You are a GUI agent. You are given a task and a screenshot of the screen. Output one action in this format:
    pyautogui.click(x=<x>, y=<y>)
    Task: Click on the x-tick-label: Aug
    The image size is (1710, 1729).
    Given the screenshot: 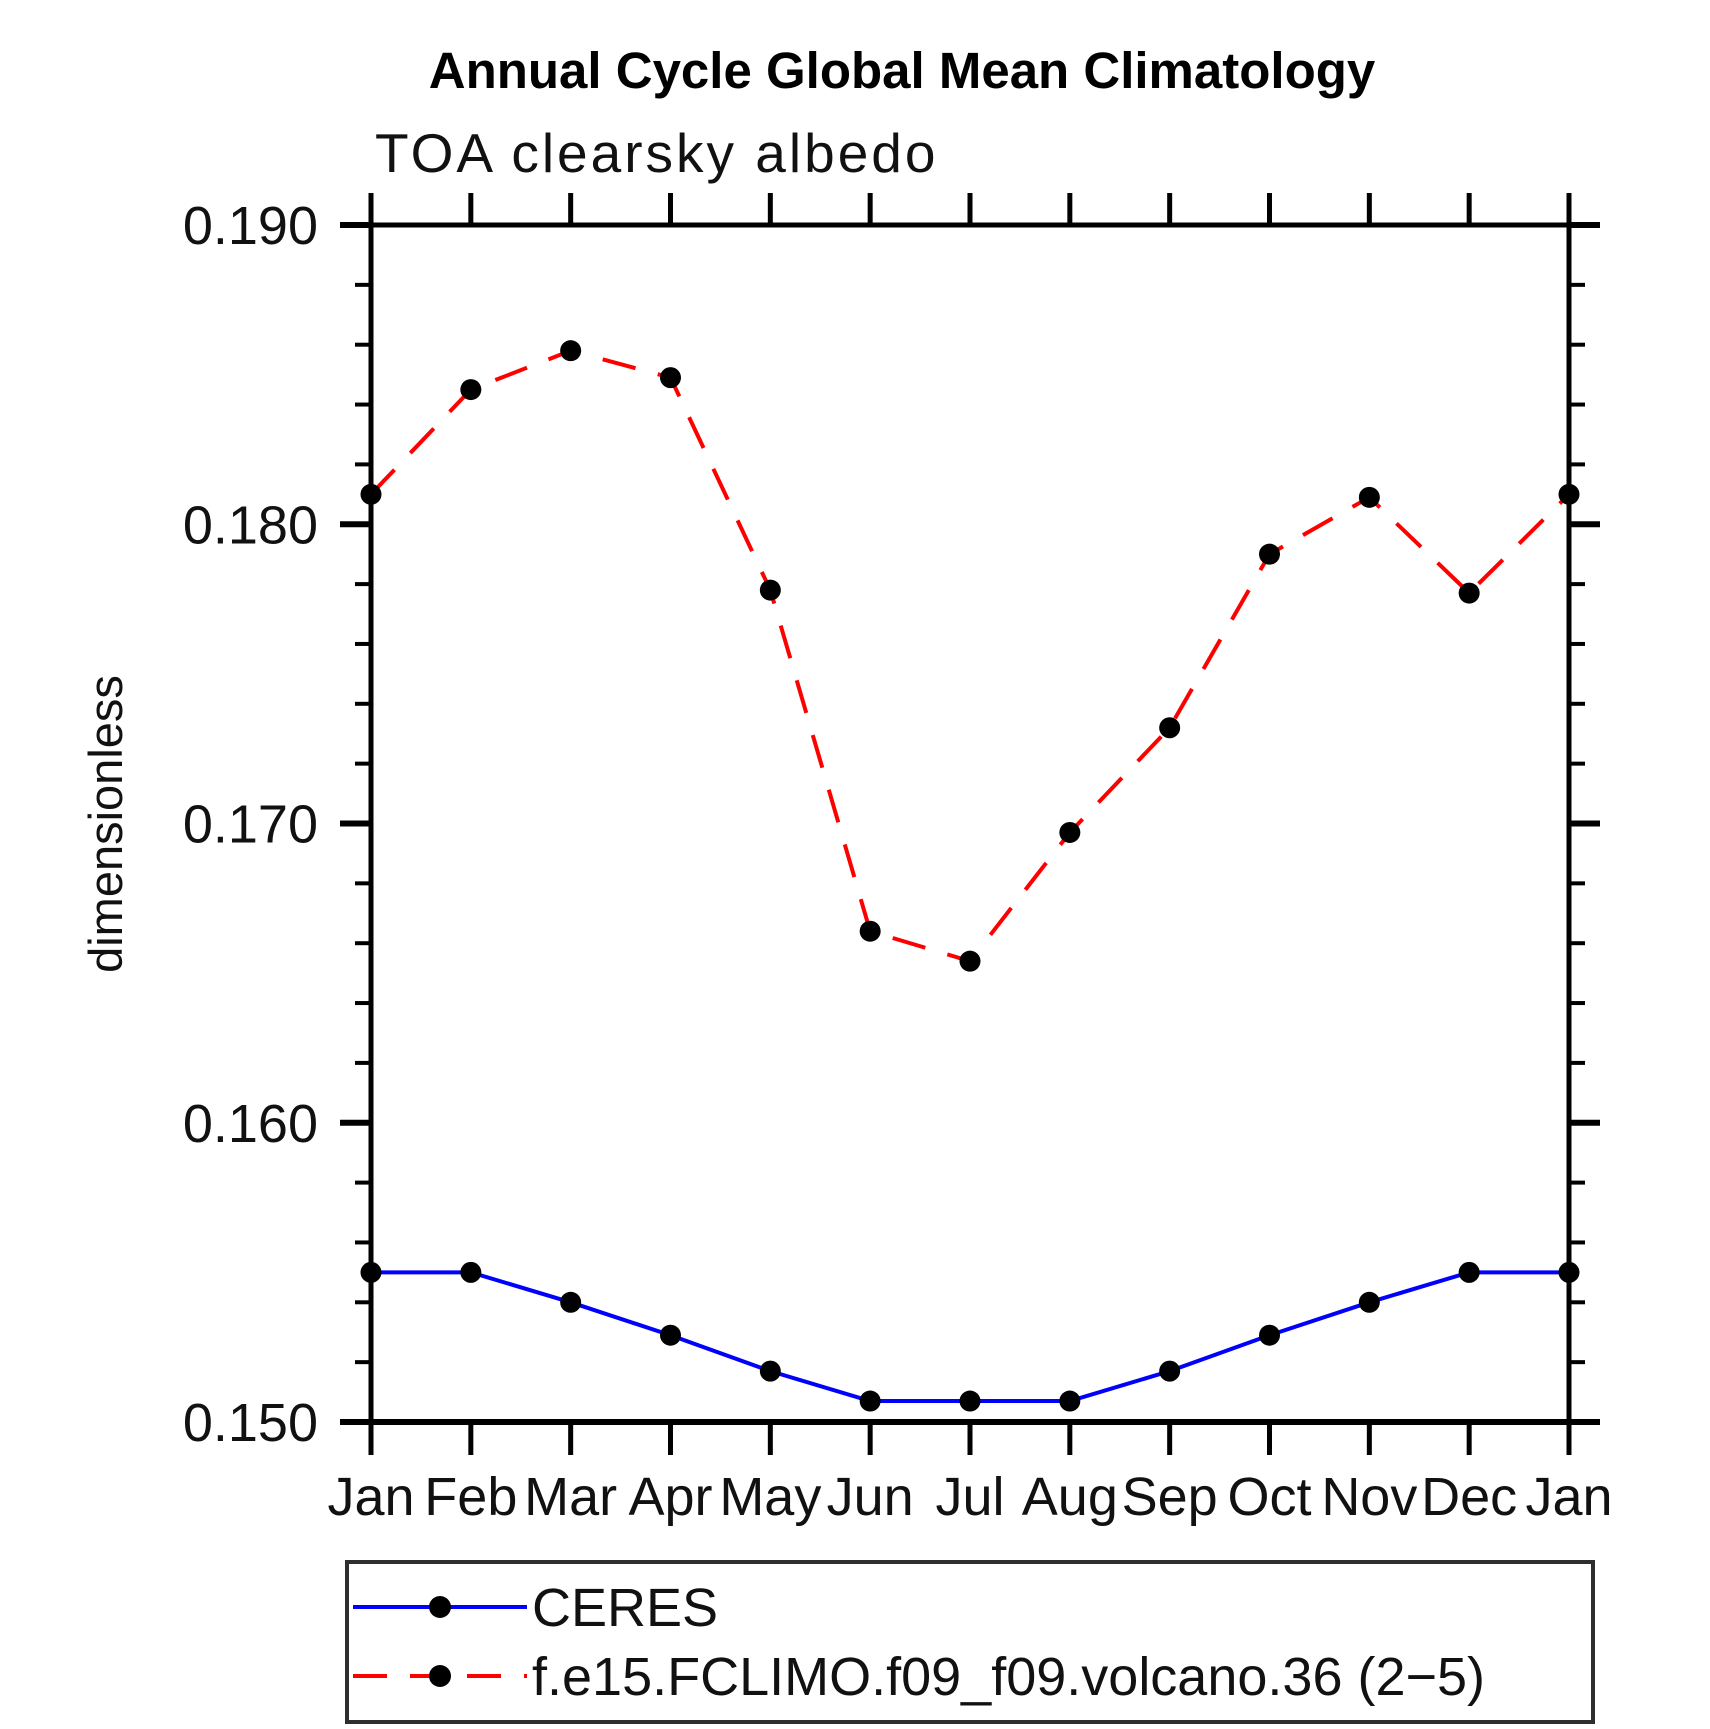 What is the action you would take?
    pyautogui.click(x=1070, y=1497)
    